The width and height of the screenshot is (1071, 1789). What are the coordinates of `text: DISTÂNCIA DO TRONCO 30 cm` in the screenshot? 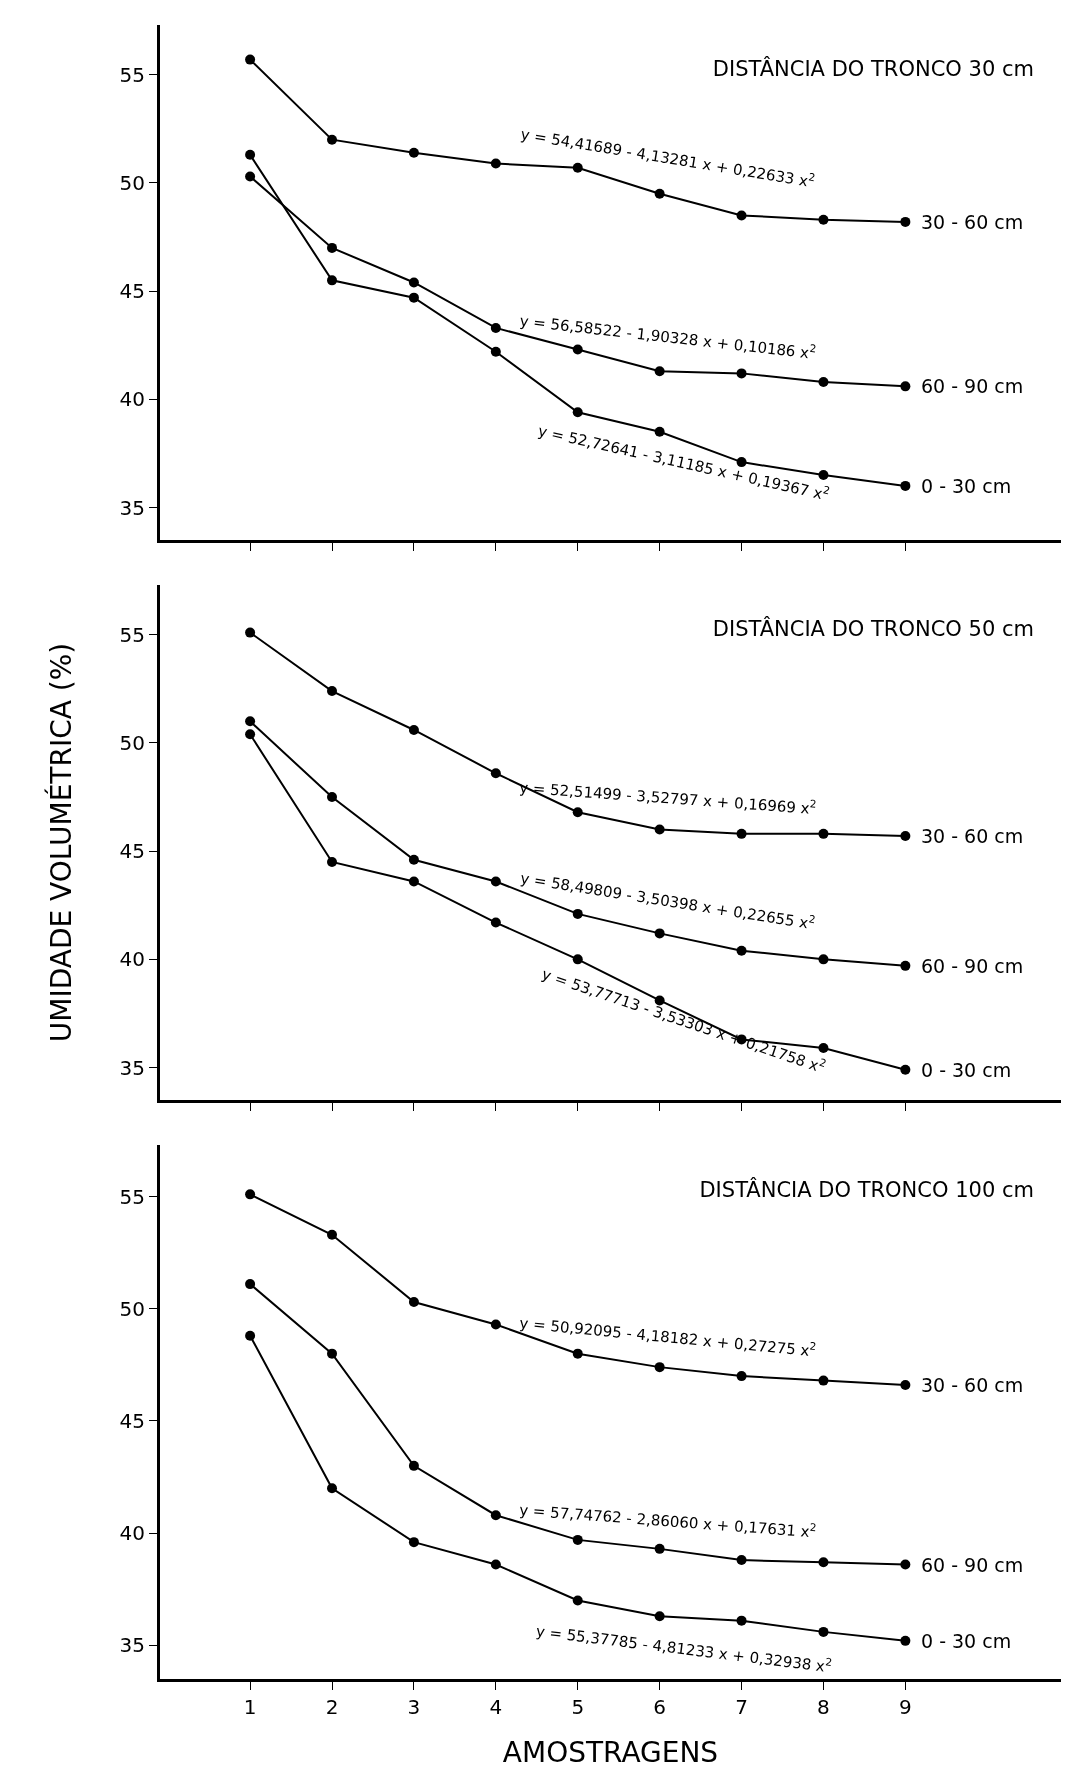 It's located at (873, 68).